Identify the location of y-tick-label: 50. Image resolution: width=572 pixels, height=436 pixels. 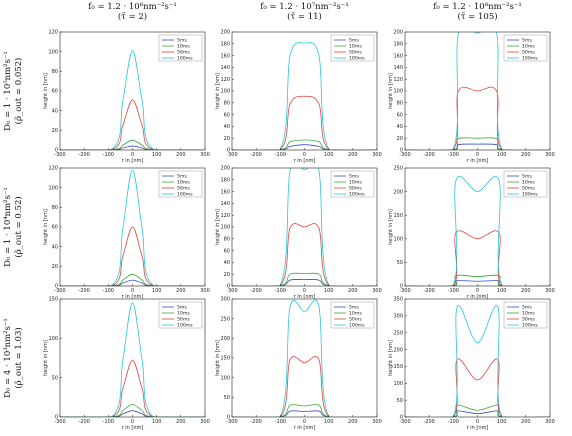
(227, 398).